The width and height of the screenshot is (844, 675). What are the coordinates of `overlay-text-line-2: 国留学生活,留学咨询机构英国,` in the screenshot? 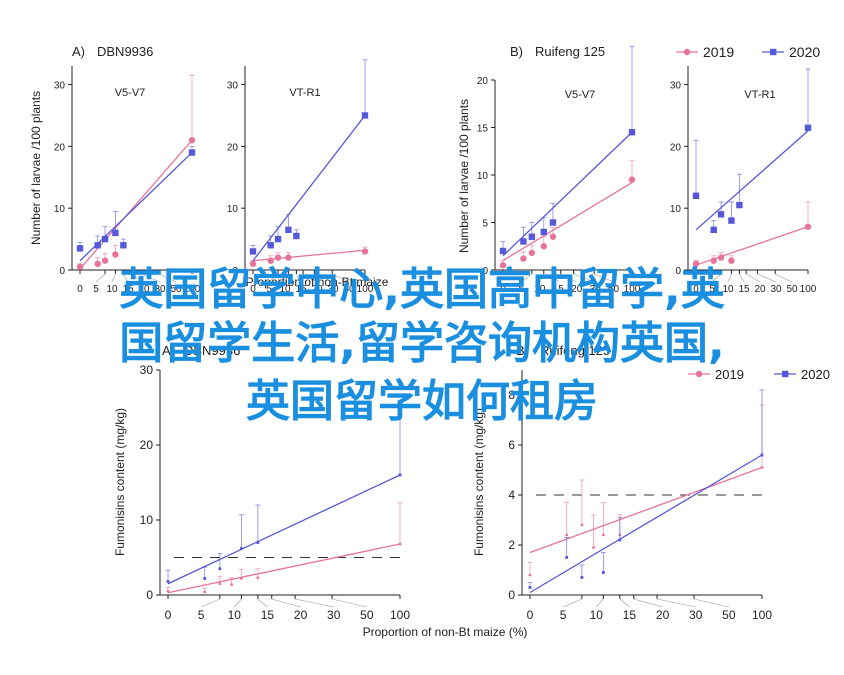 It's located at (422, 343).